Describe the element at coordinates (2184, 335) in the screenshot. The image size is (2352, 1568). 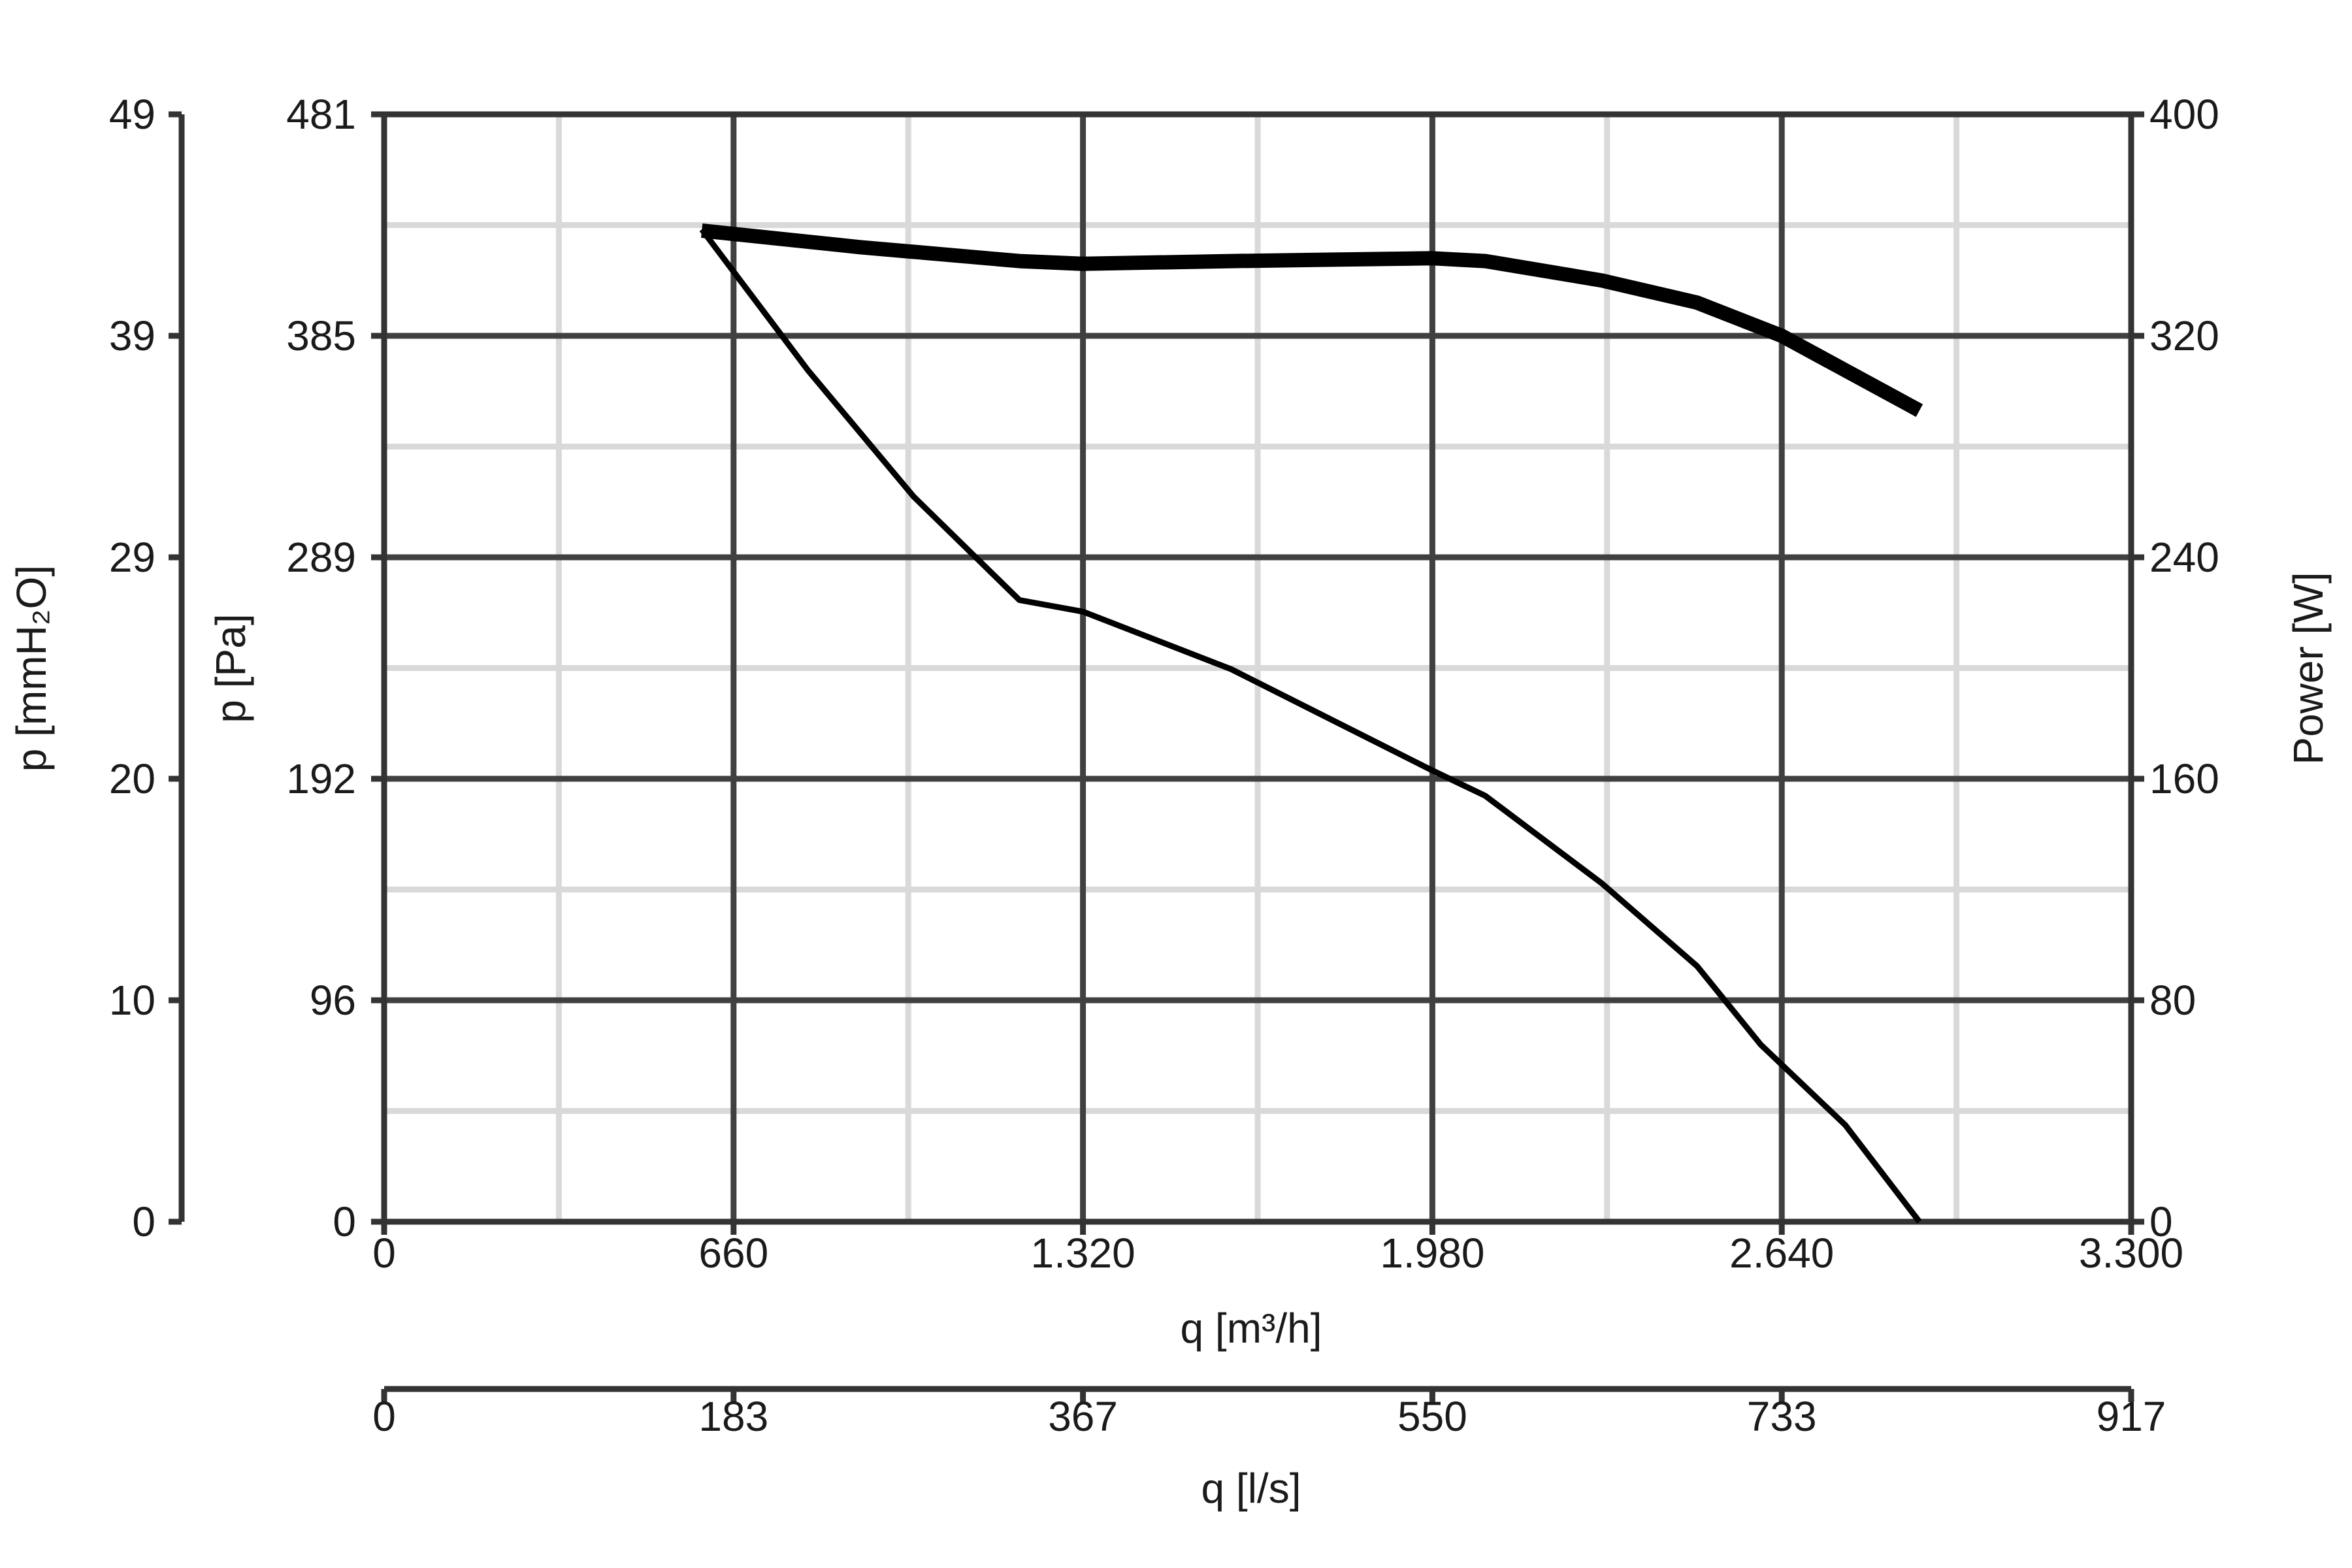
I see `y-right-tick-label: 320` at that location.